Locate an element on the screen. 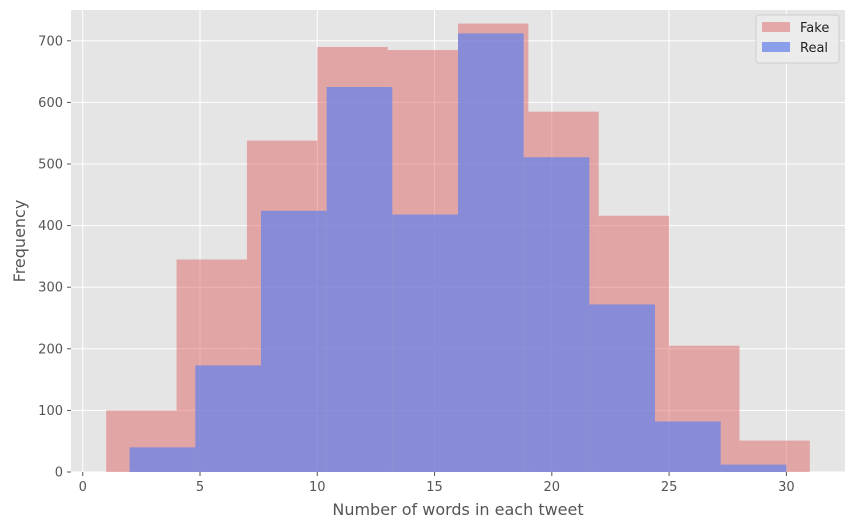  y-tick-label: 500 is located at coordinates (50, 165).